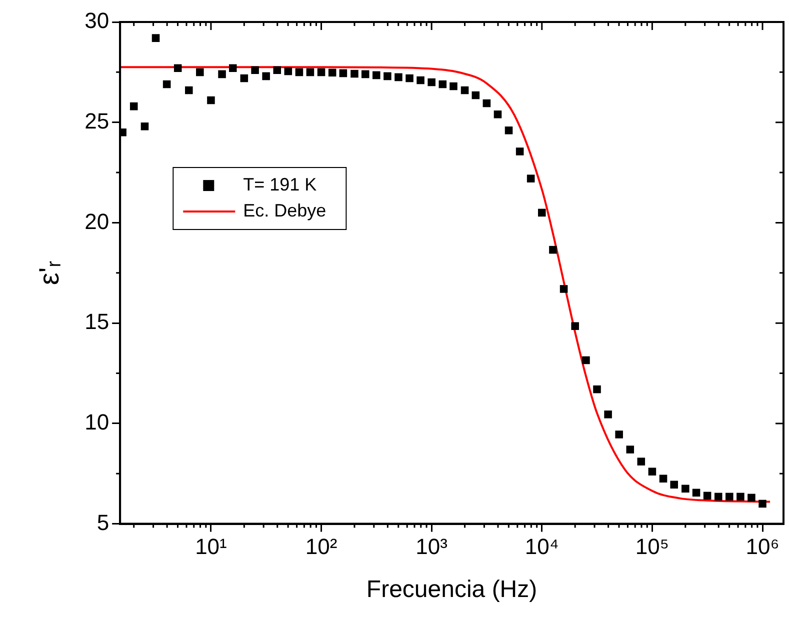 The image size is (789, 621). I want to click on y-axis-title: ε'ᵣ, so click(49, 273).